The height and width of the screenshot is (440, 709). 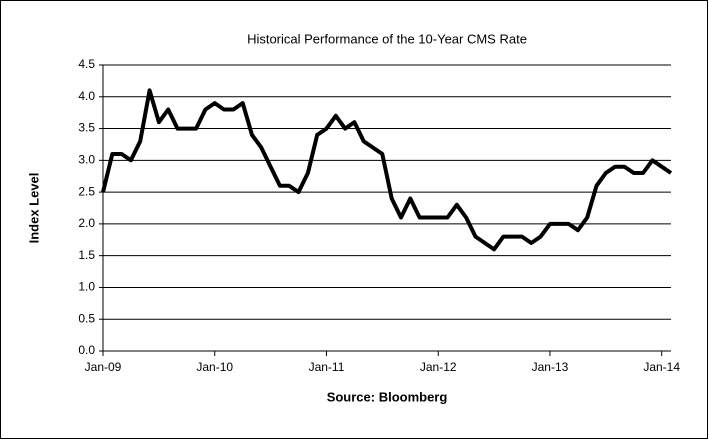 What do you see at coordinates (86, 287) in the screenshot?
I see `y-tick-label: 1.0` at bounding box center [86, 287].